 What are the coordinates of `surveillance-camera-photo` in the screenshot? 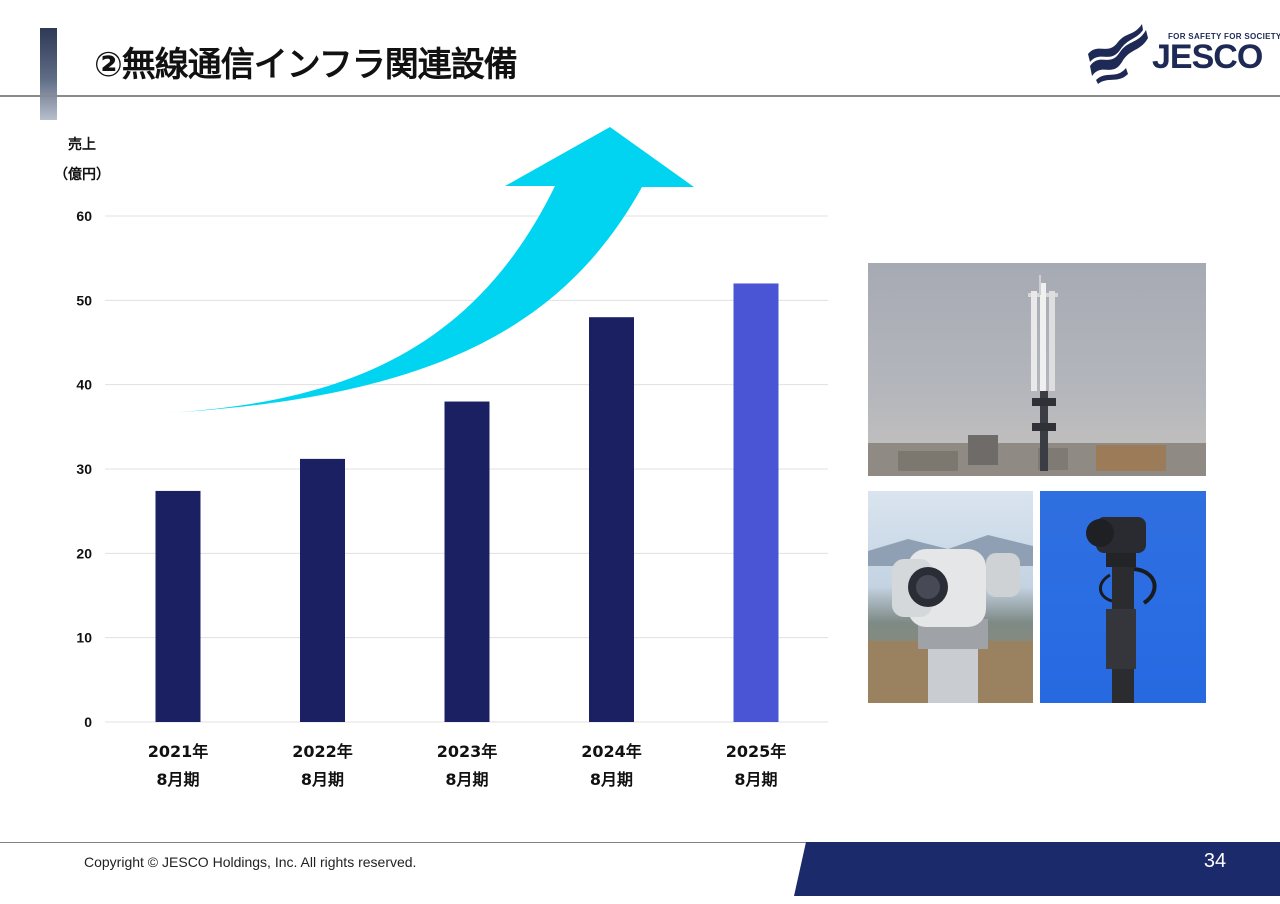 It's located at (950, 597).